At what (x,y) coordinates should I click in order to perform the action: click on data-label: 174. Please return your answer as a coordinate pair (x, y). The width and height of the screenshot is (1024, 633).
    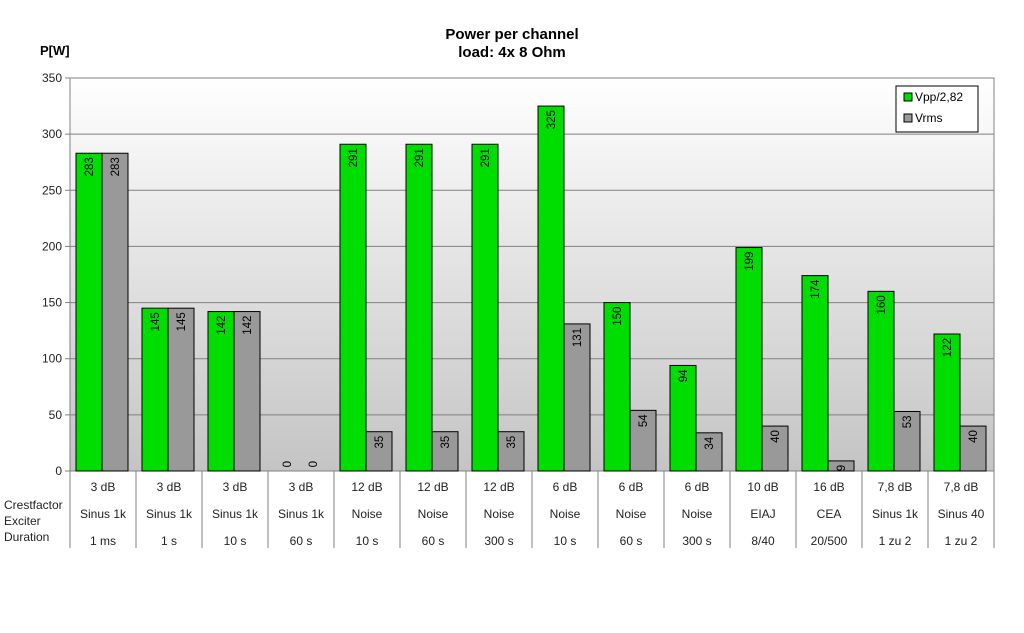
    Looking at the image, I should click on (816, 289).